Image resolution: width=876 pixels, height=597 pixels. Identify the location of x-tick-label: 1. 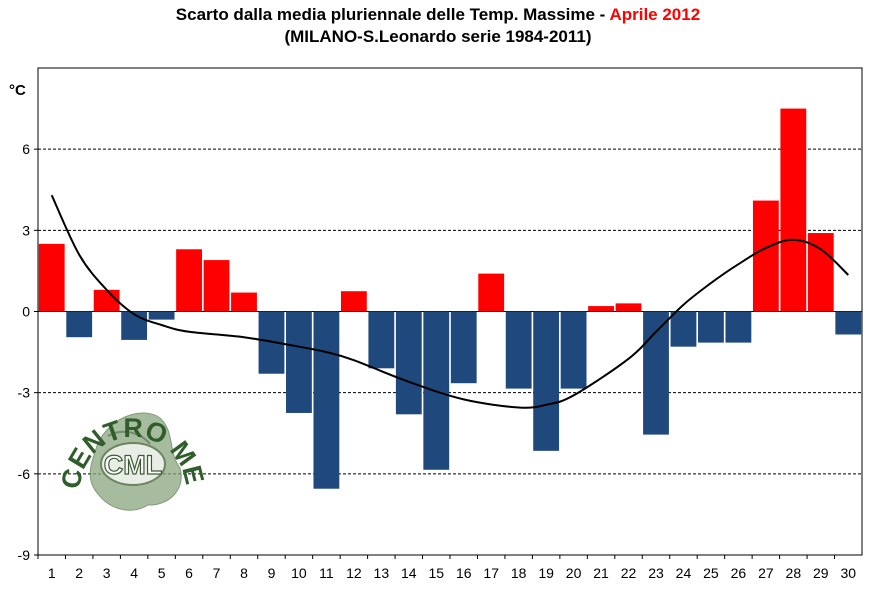
(52, 573).